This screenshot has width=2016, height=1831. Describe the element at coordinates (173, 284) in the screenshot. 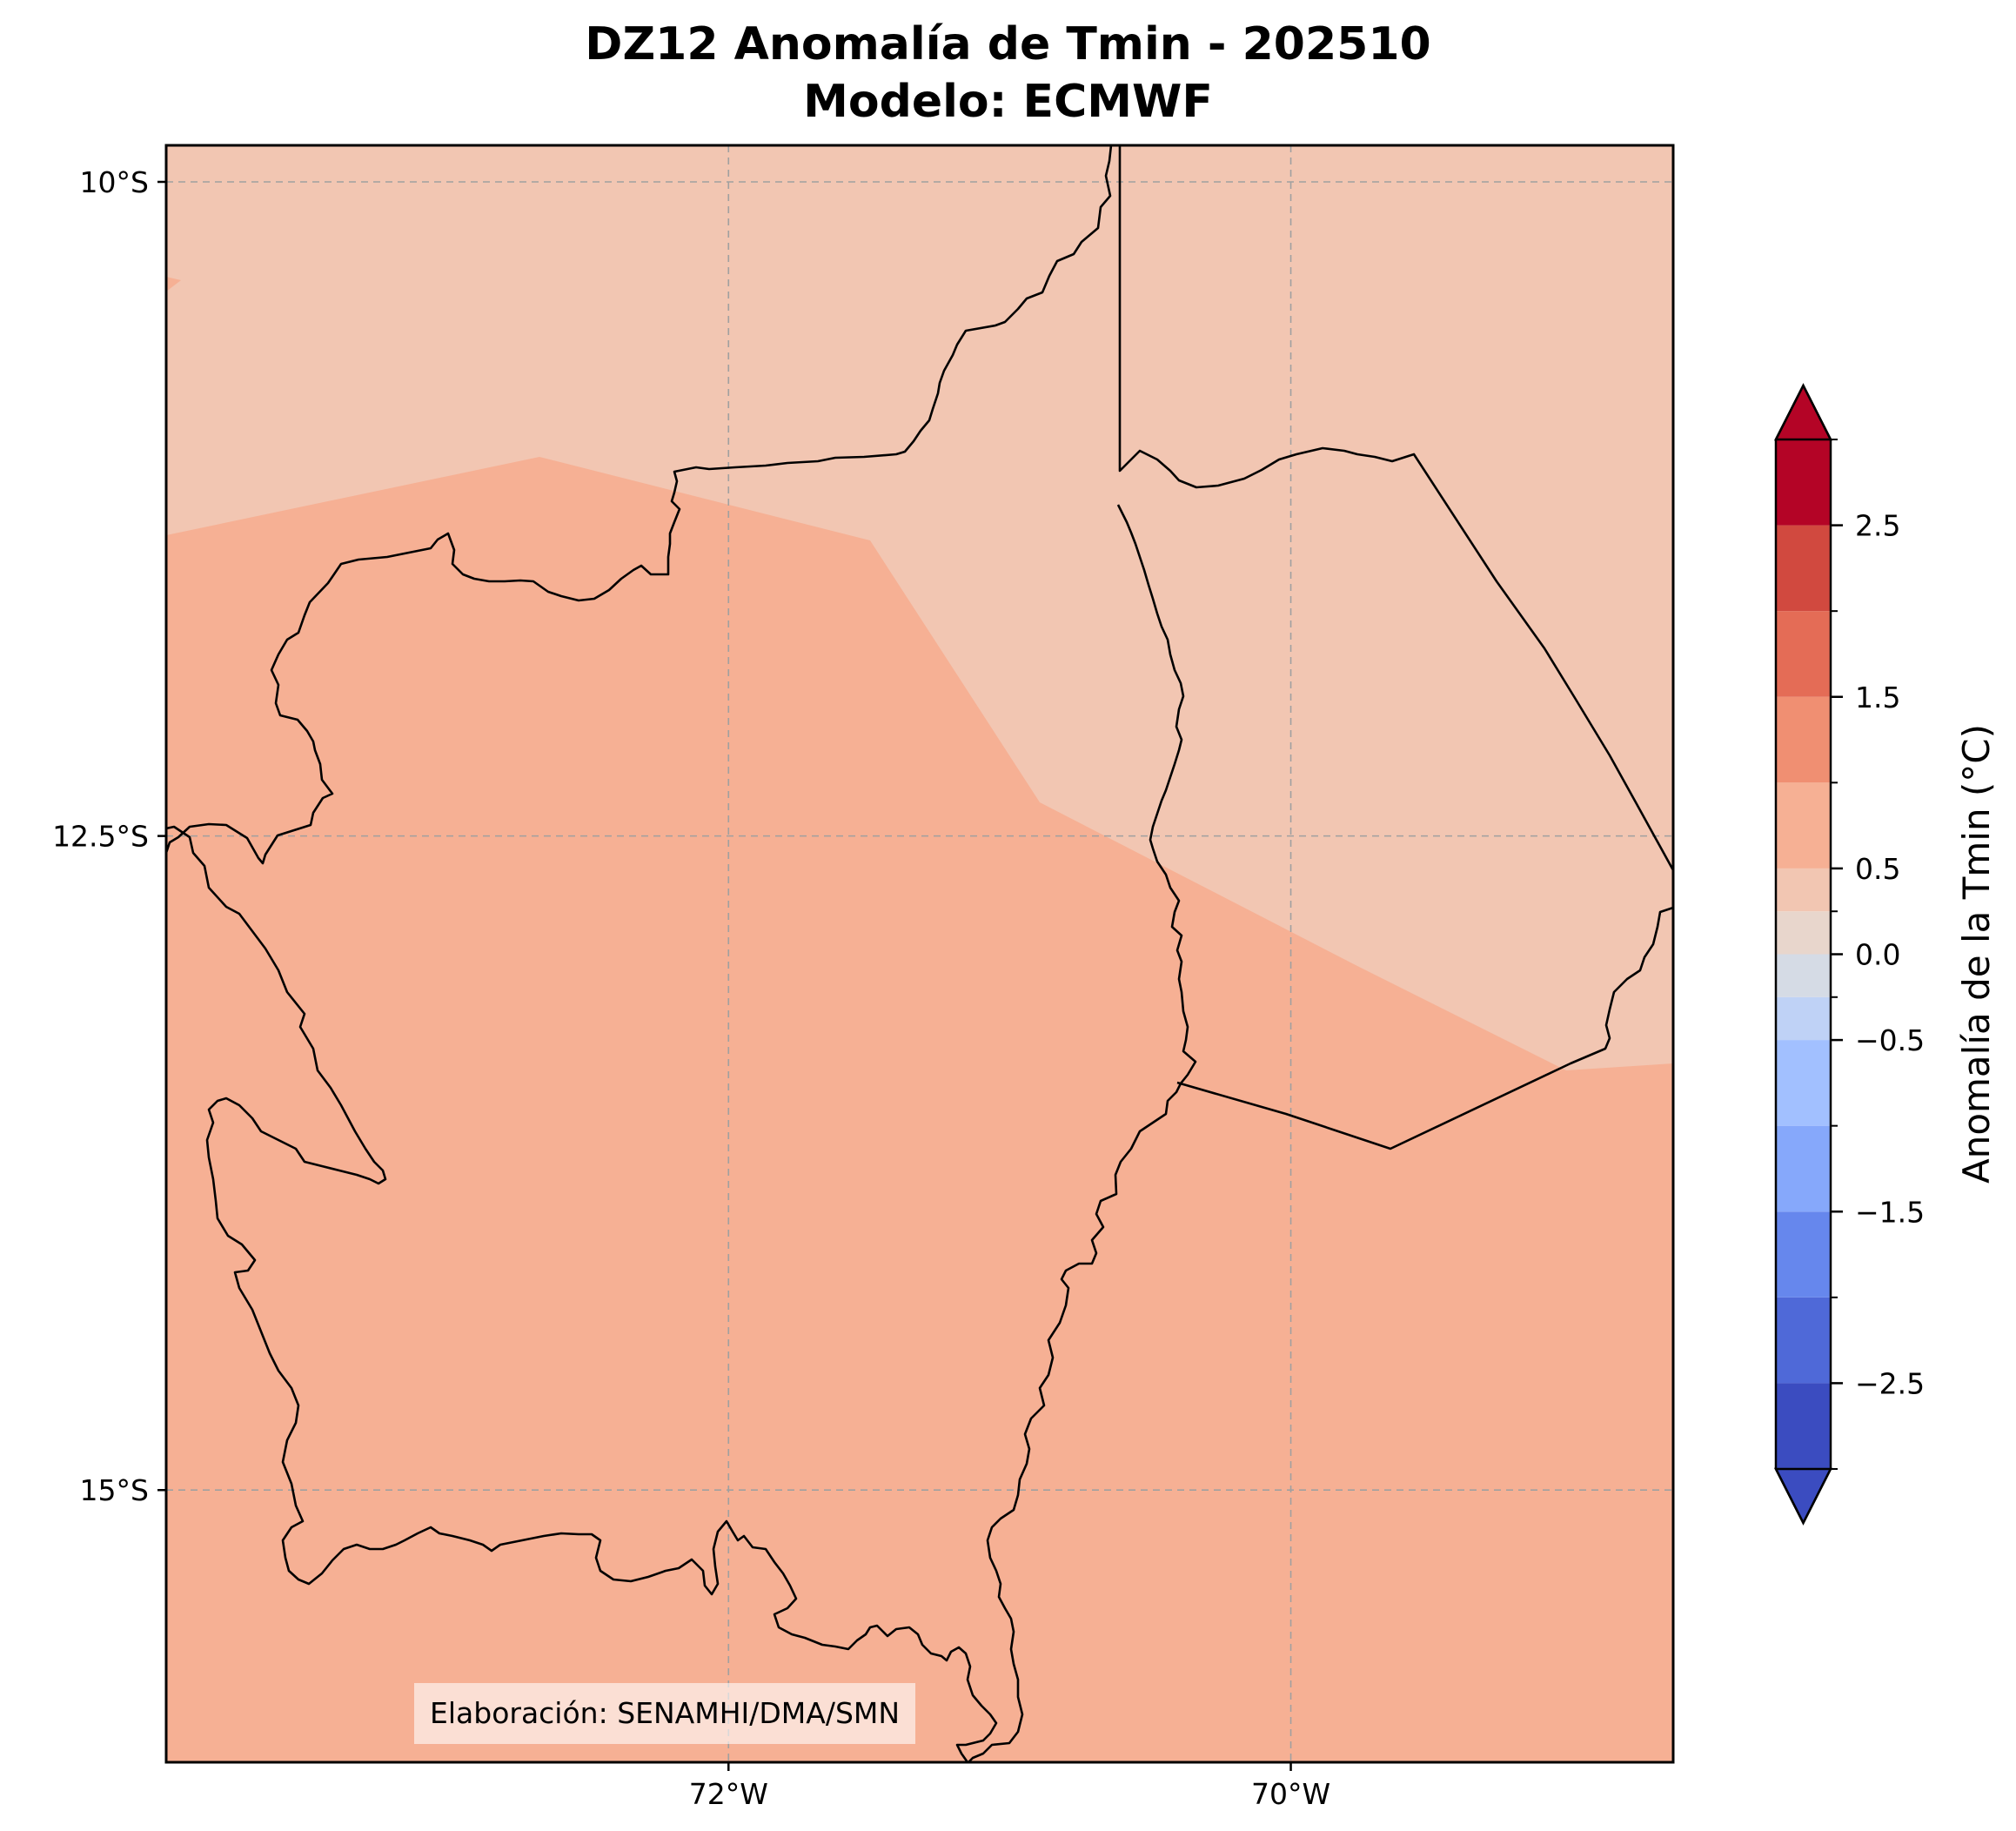

I see `anomaly-spot` at that location.